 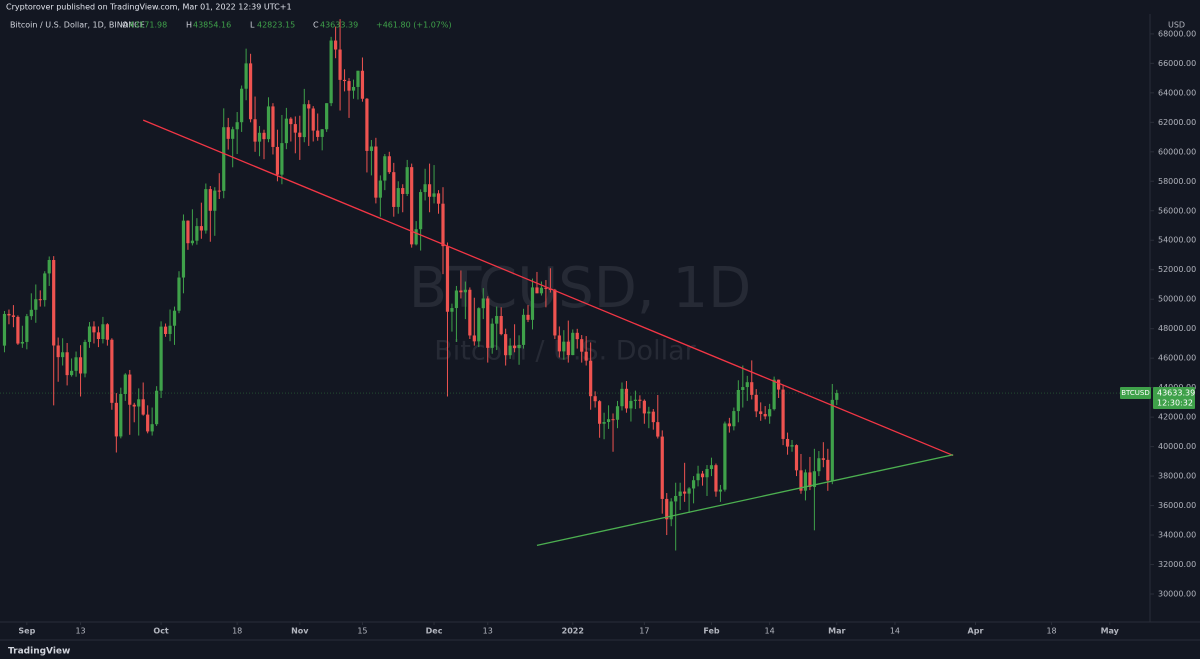 What do you see at coordinates (770, 631) in the screenshot?
I see `x-tick-label: 14` at bounding box center [770, 631].